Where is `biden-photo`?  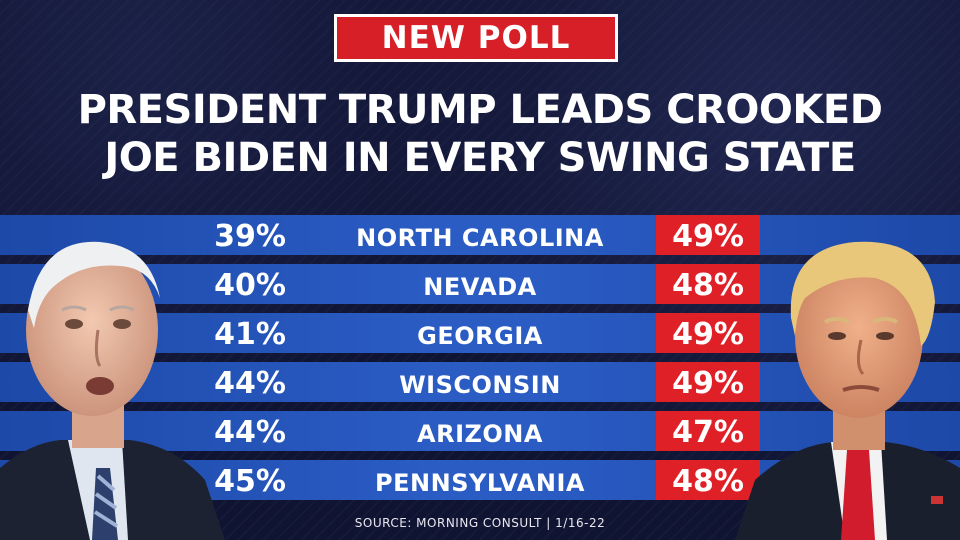 biden-photo is located at coordinates (112, 390).